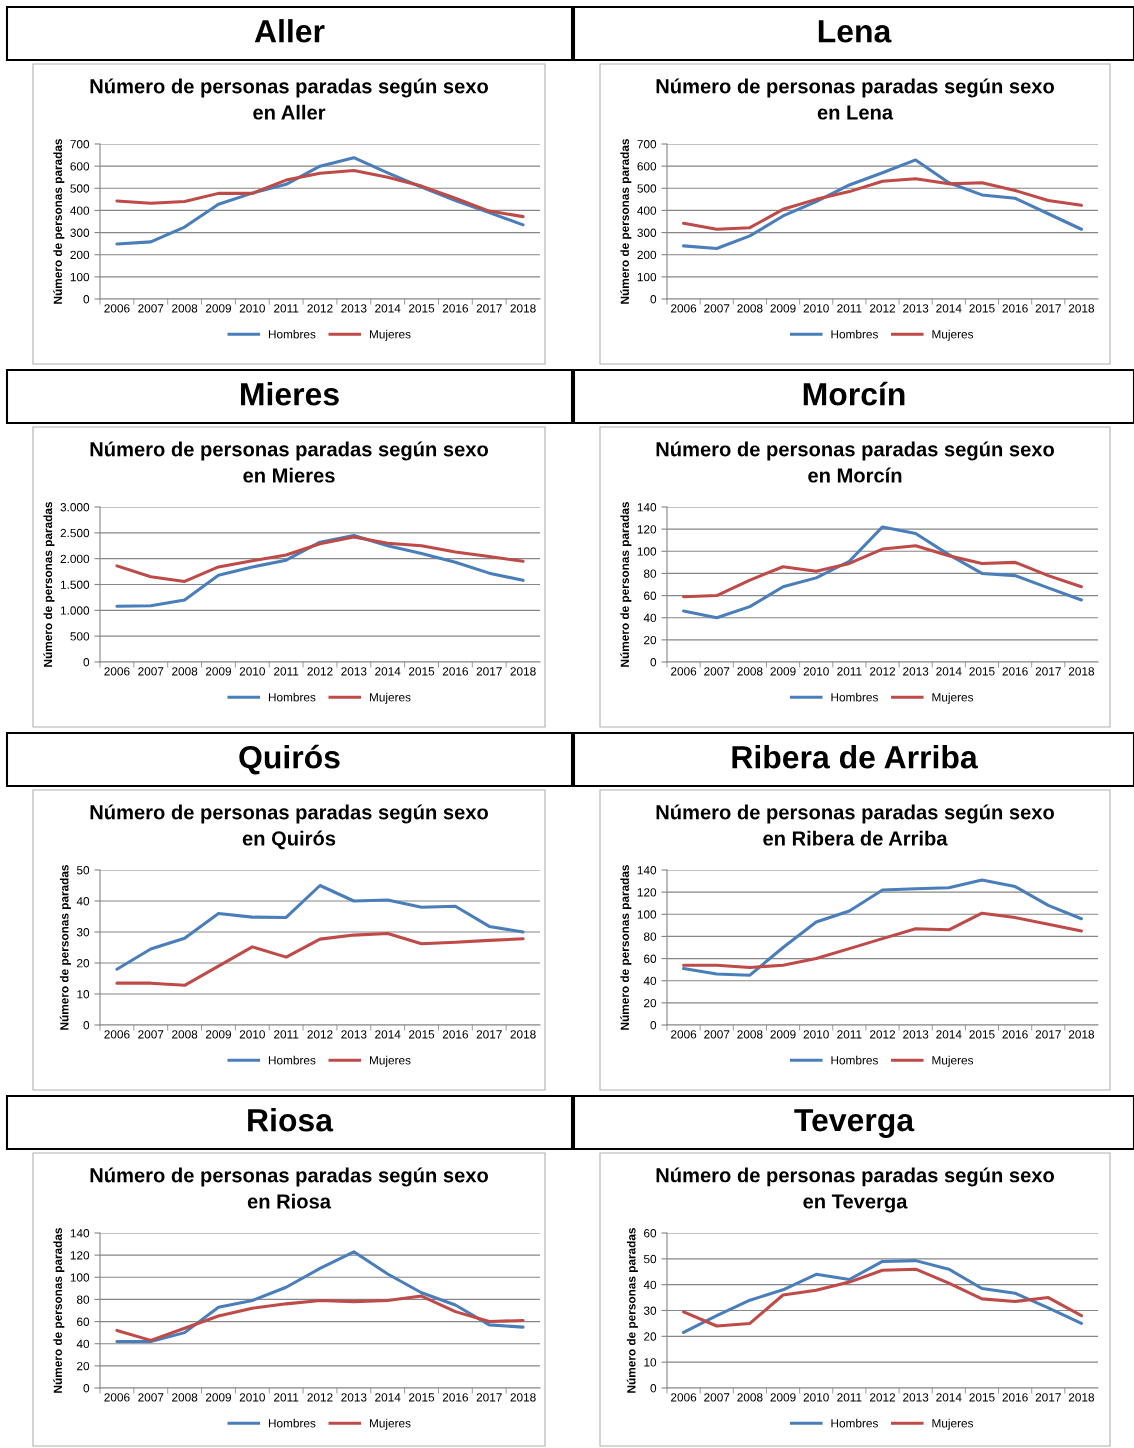 The width and height of the screenshot is (1134, 1448). Describe the element at coordinates (289, 759) in the screenshot. I see `text: Quirós` at that location.